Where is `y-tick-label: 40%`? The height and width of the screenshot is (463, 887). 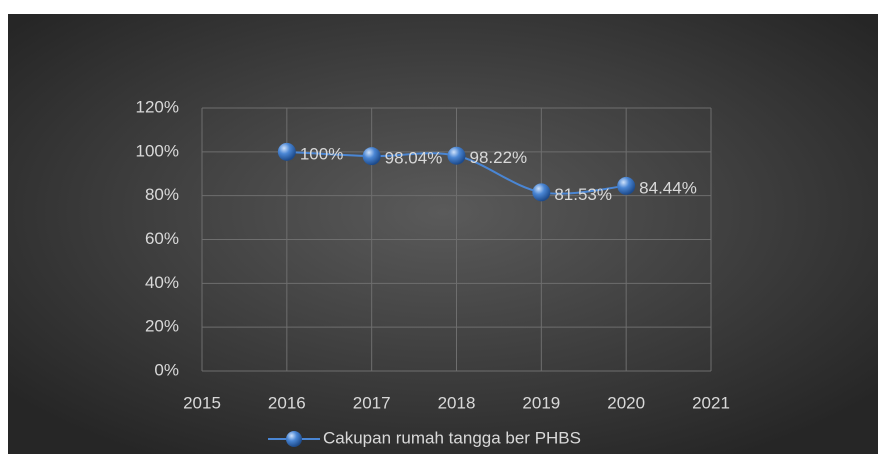 y-tick-label: 40% is located at coordinates (162, 282).